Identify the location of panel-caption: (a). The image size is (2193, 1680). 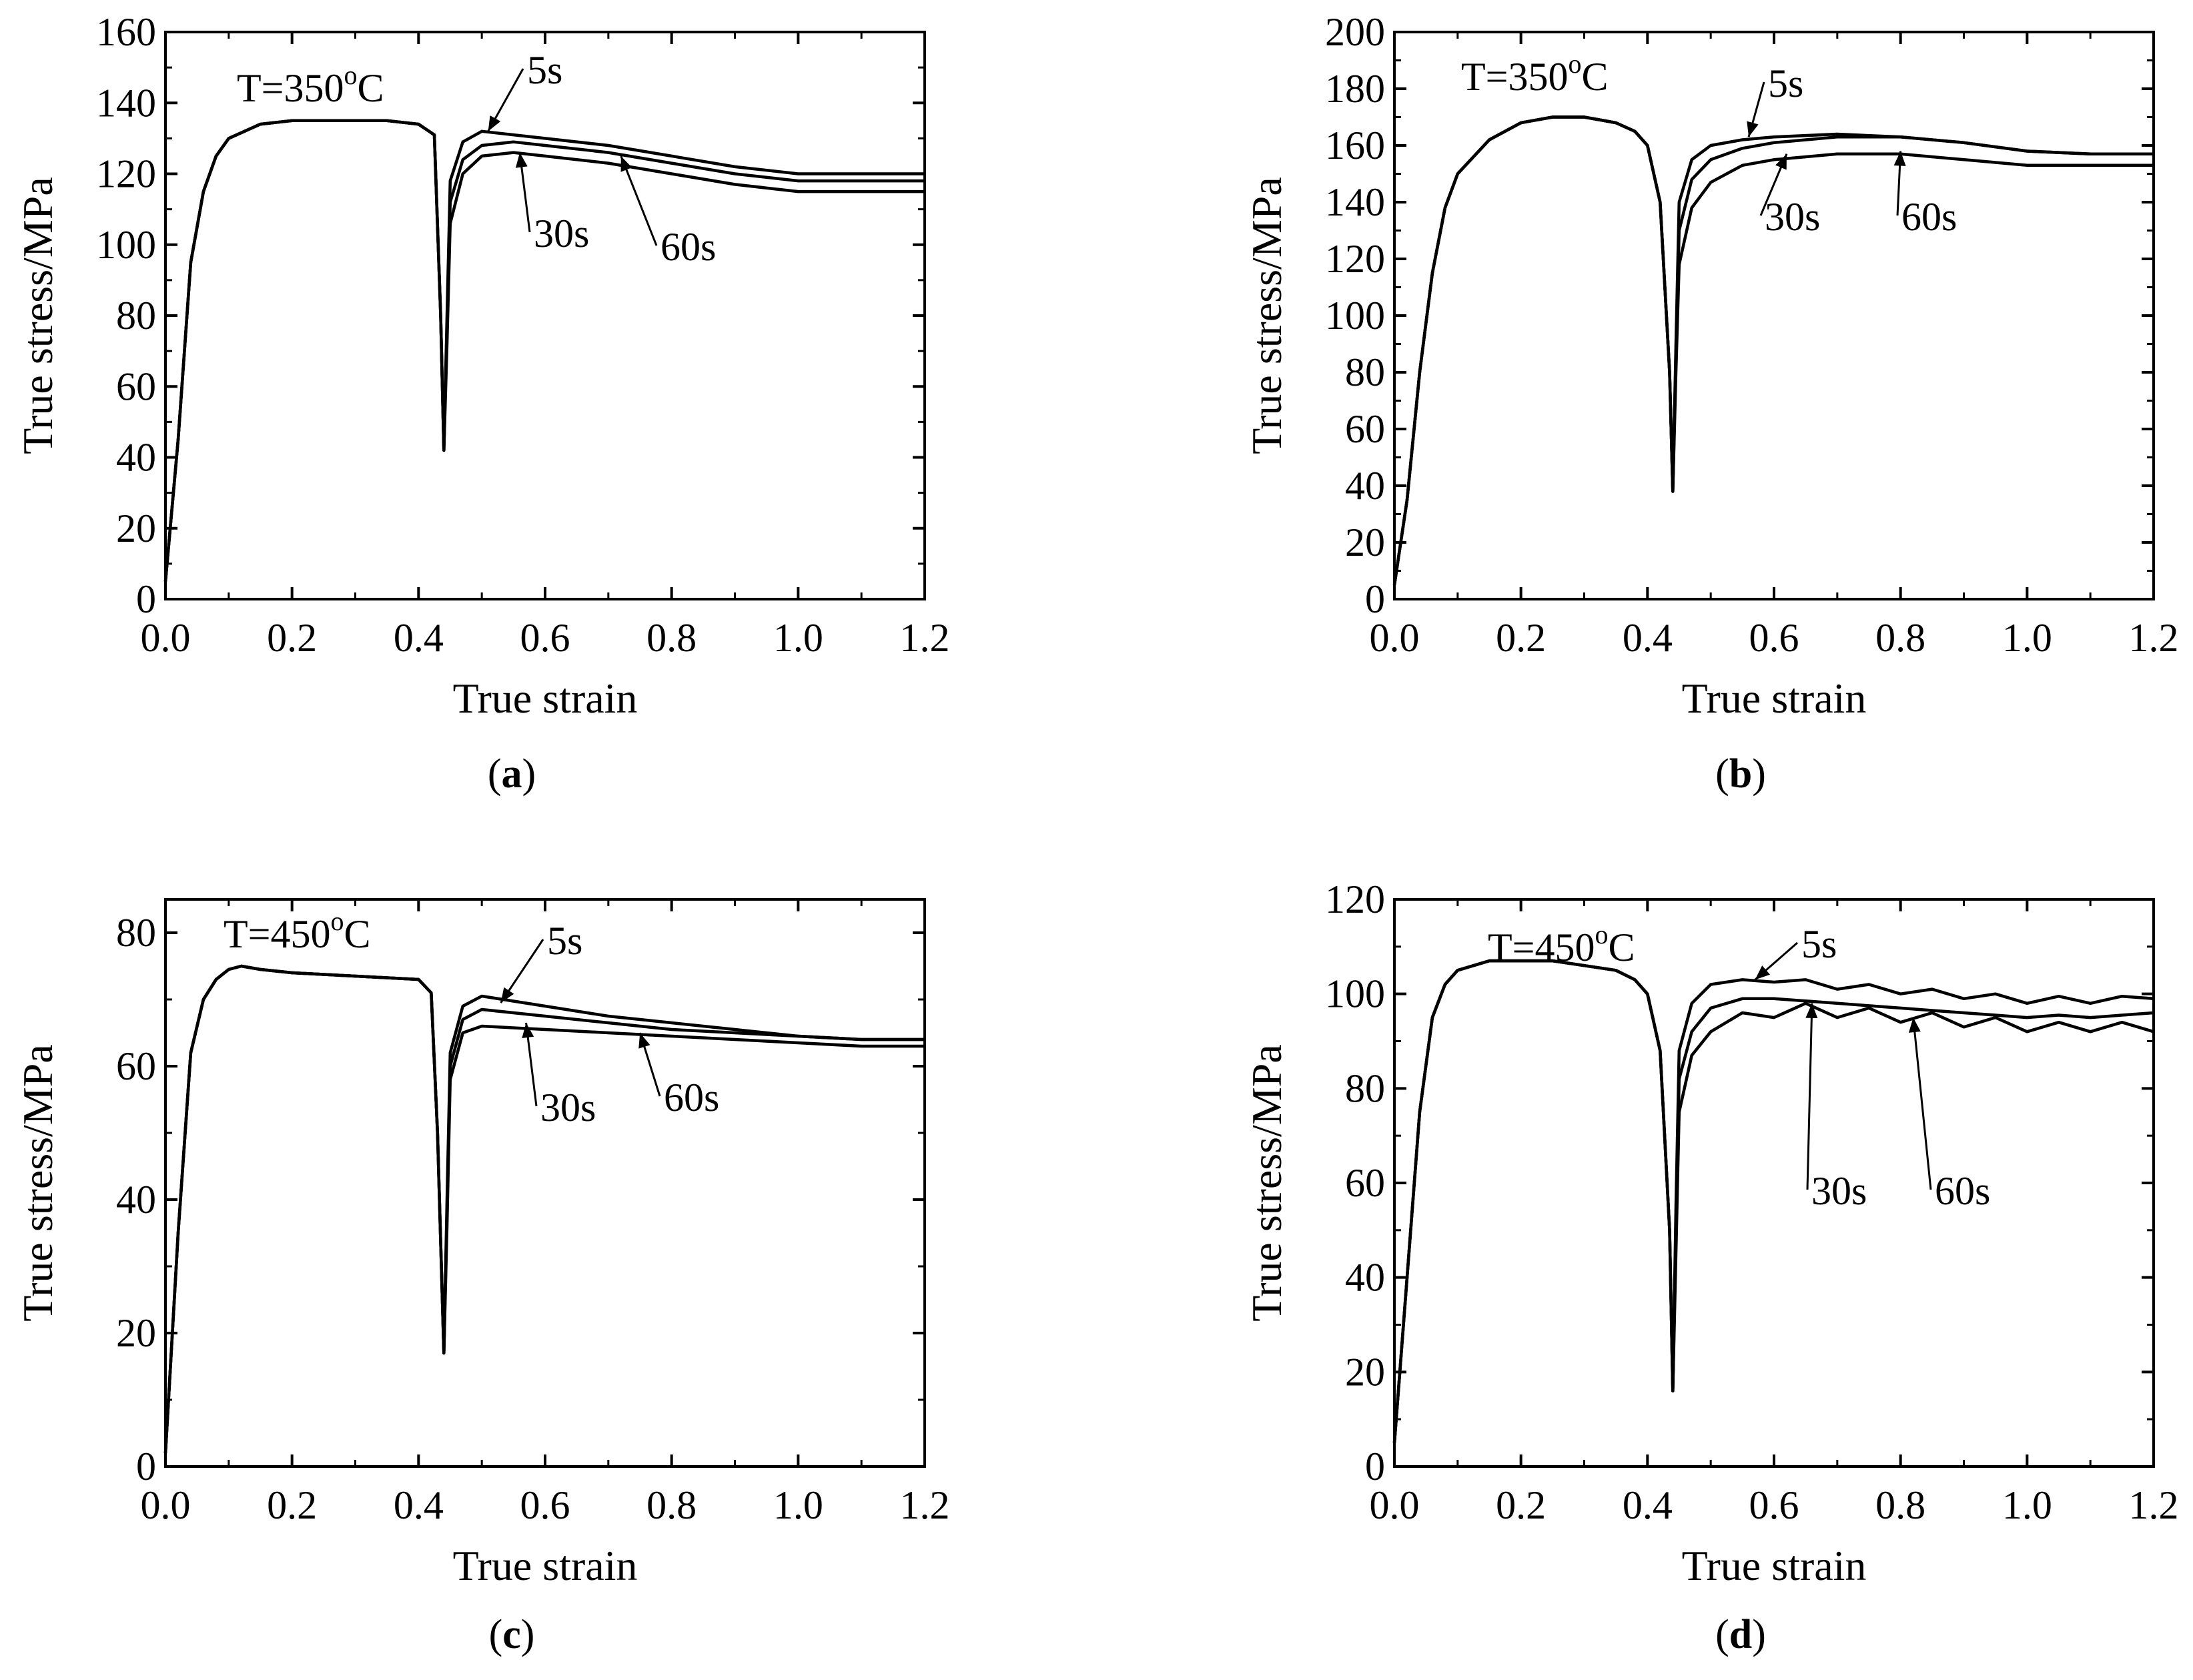
(512, 774).